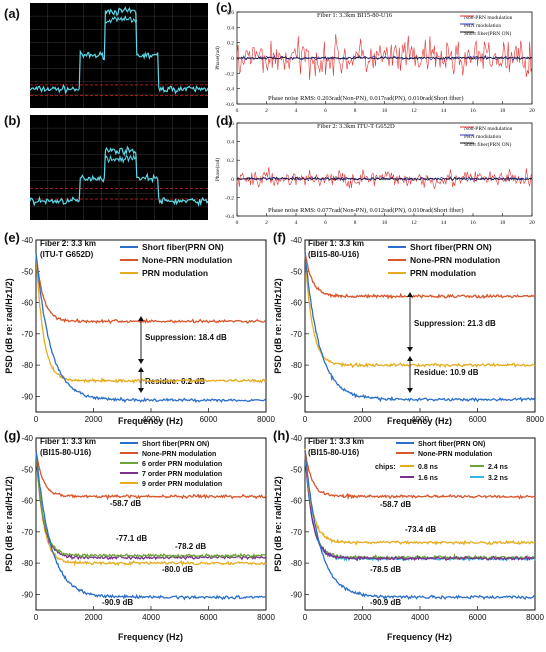 The height and width of the screenshot is (652, 546). What do you see at coordinates (455, 454) in the screenshot?
I see `psd-h-legend-2: None-PRN modulation` at bounding box center [455, 454].